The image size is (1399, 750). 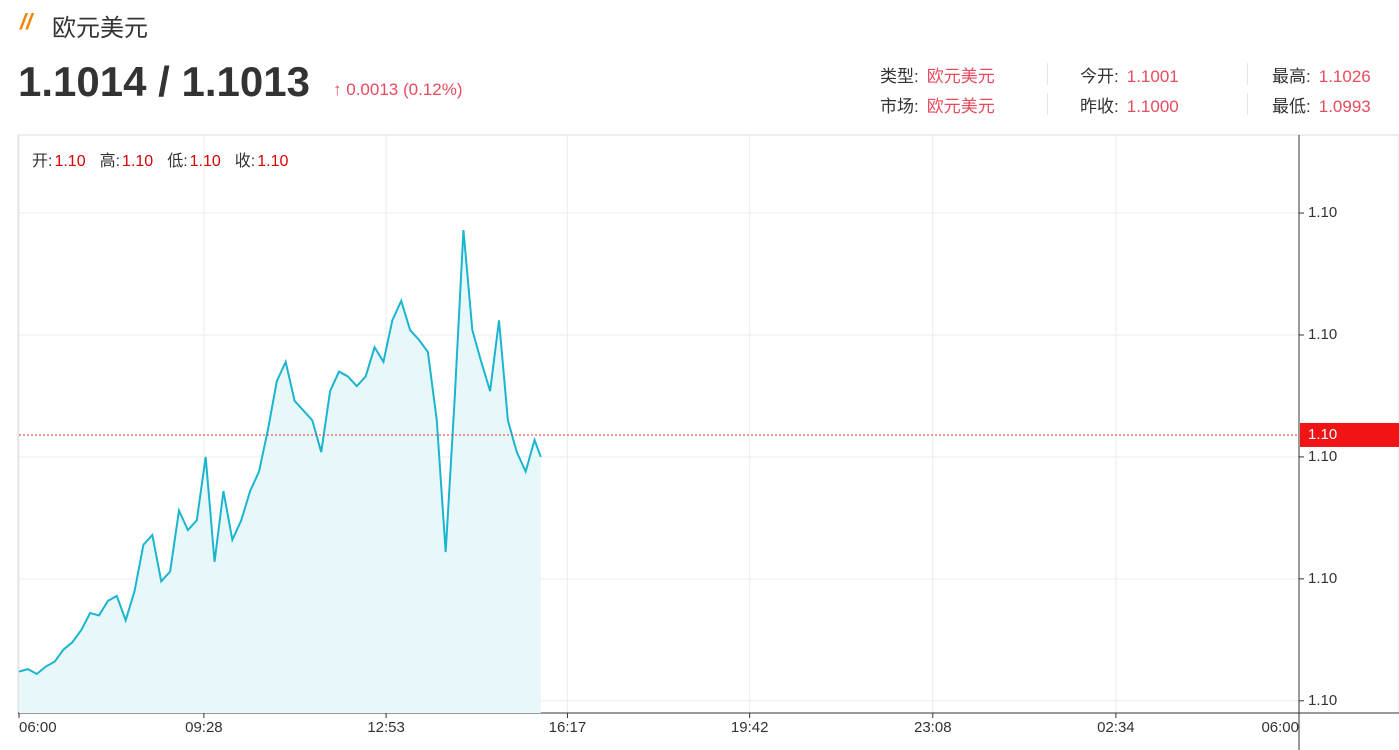 I want to click on change: ↑ 0.0013 (0.12%), so click(x=397, y=90).